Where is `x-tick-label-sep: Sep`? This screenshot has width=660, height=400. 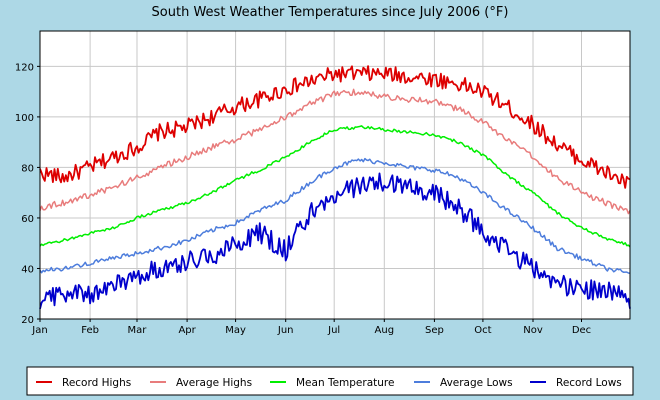 x-tick-label-sep: Sep is located at coordinates (434, 330).